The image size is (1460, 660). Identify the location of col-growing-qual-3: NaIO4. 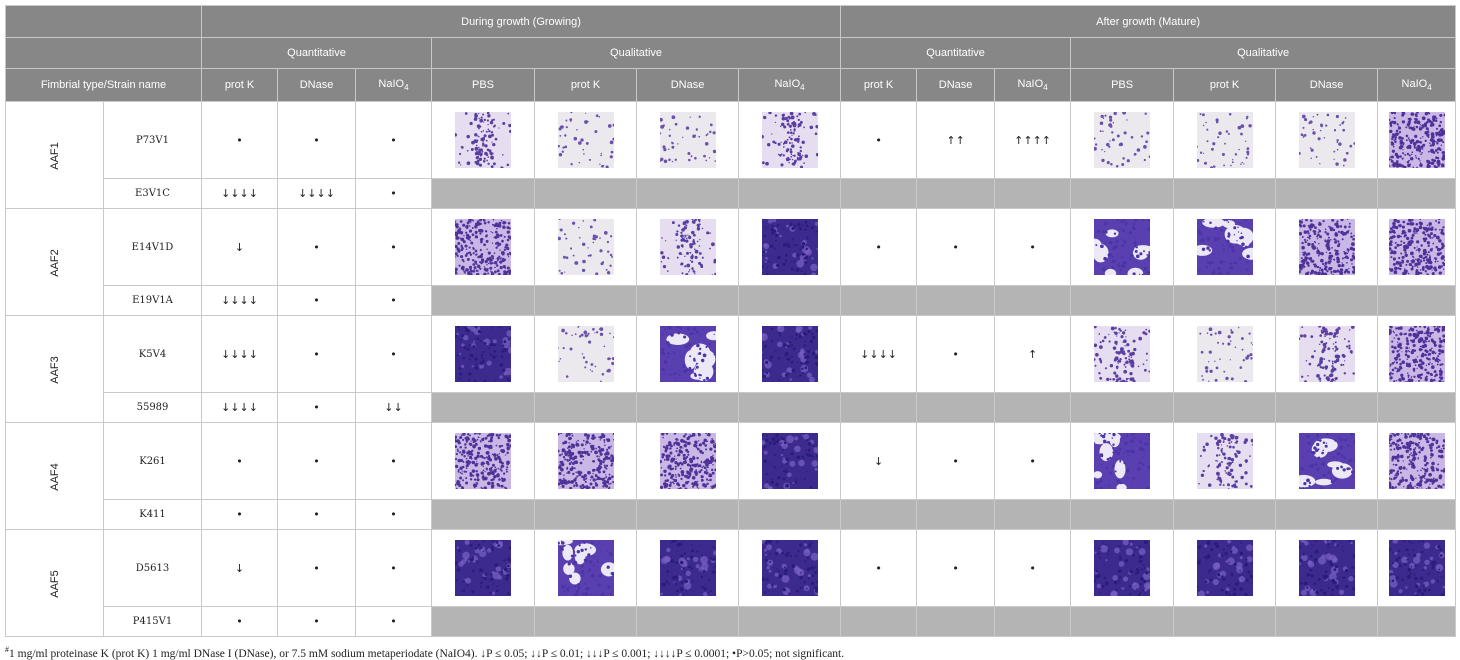
(789, 85).